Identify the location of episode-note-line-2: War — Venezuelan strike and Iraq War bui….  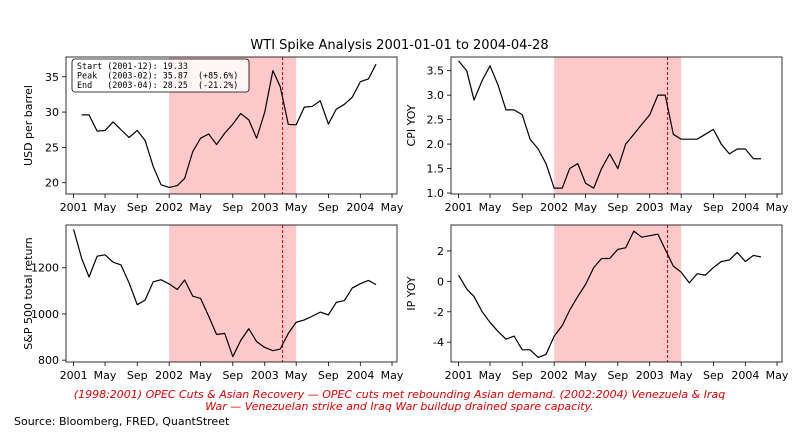
(399, 406).